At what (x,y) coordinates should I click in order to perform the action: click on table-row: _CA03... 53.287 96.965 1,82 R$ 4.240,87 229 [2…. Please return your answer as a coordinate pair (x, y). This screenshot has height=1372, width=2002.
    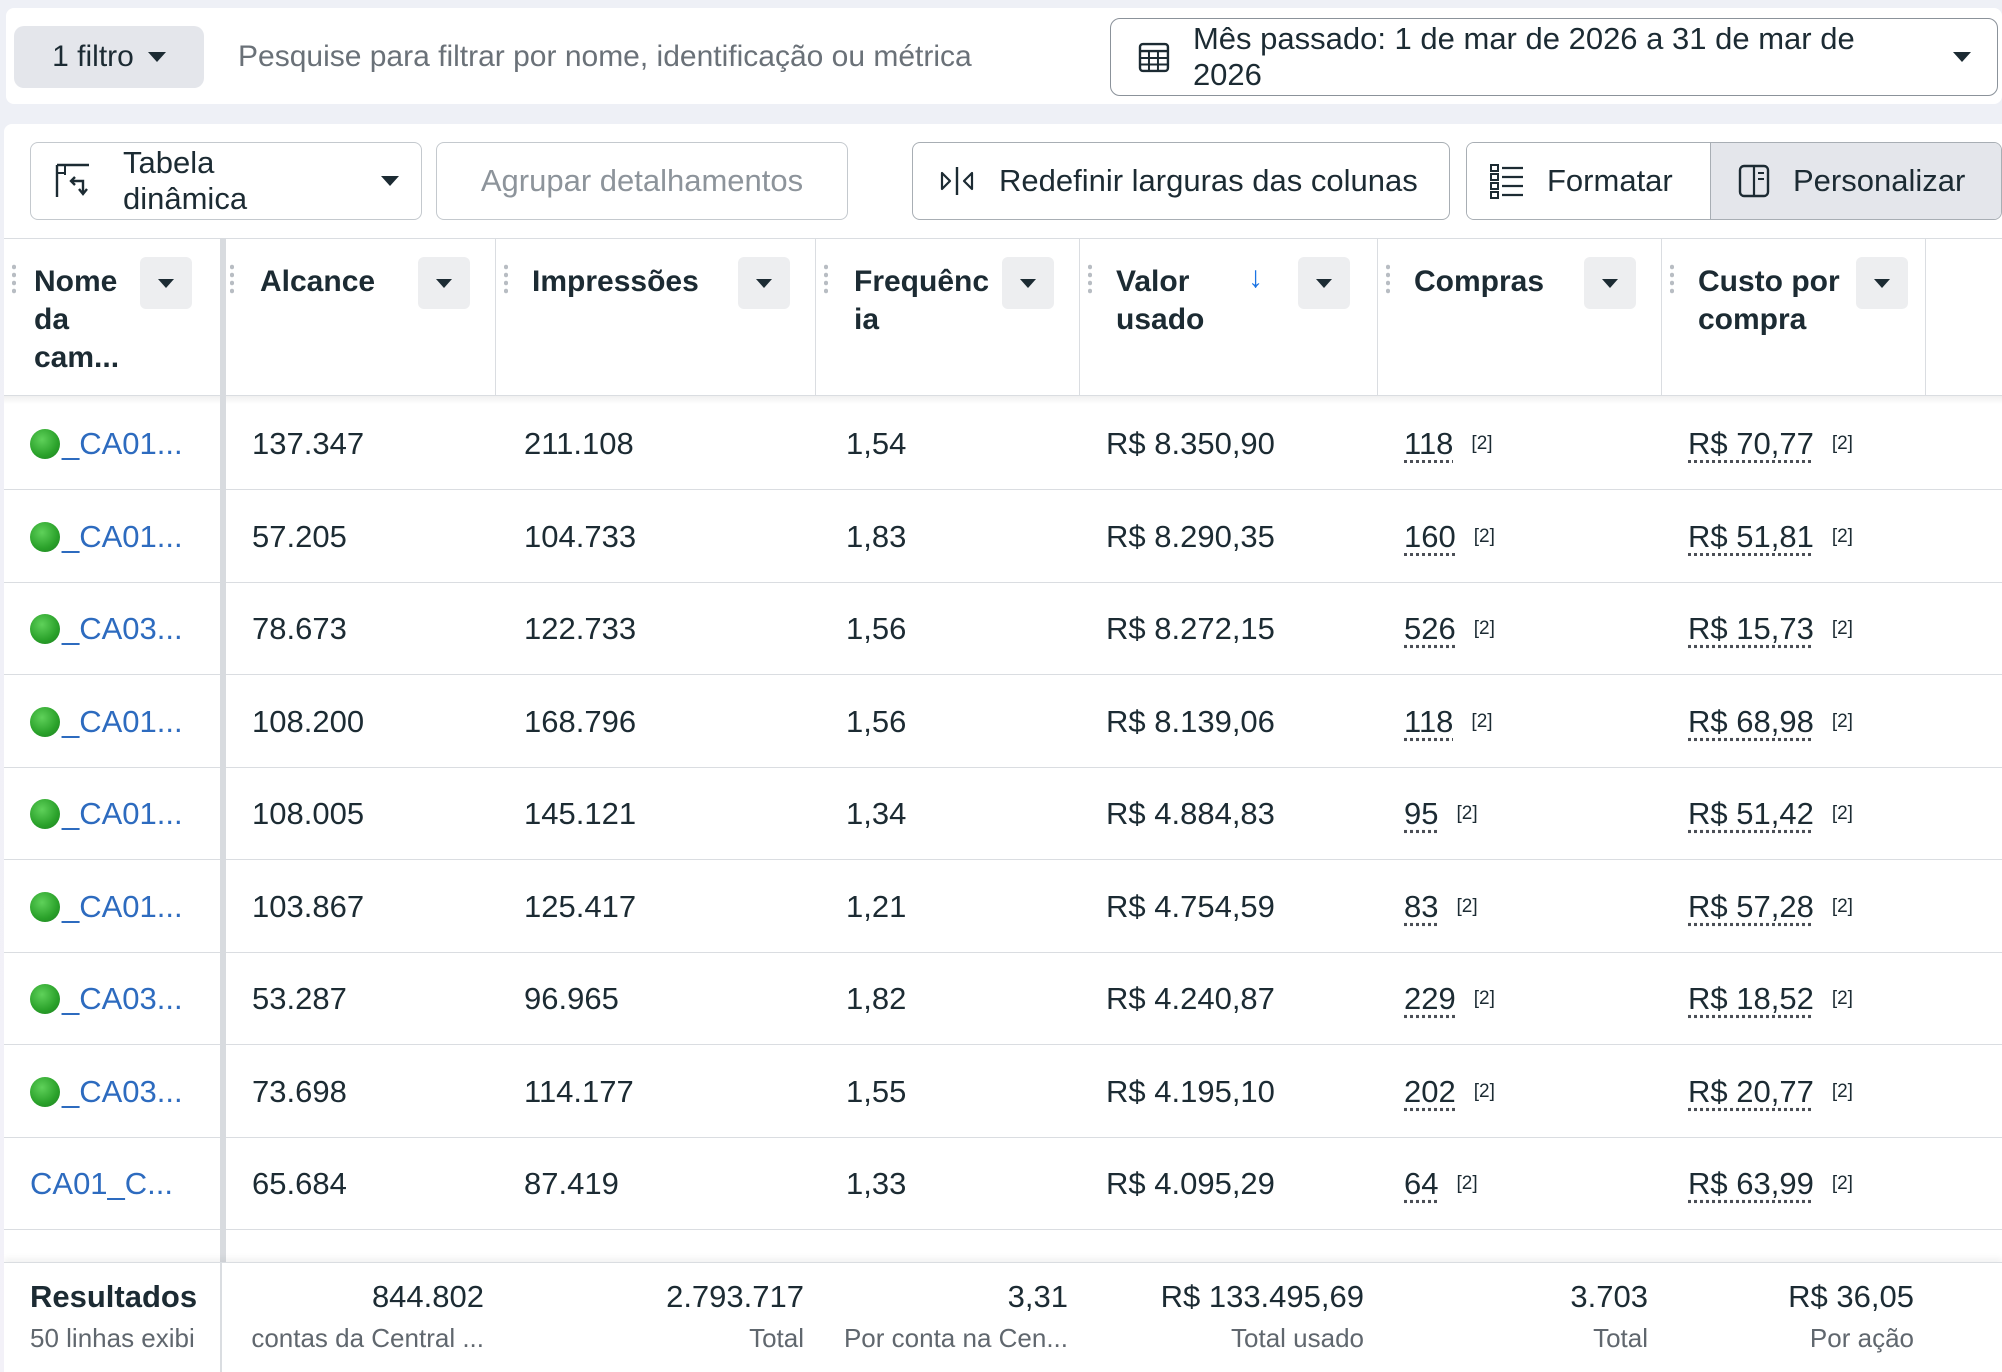
    Looking at the image, I should click on (1003, 999).